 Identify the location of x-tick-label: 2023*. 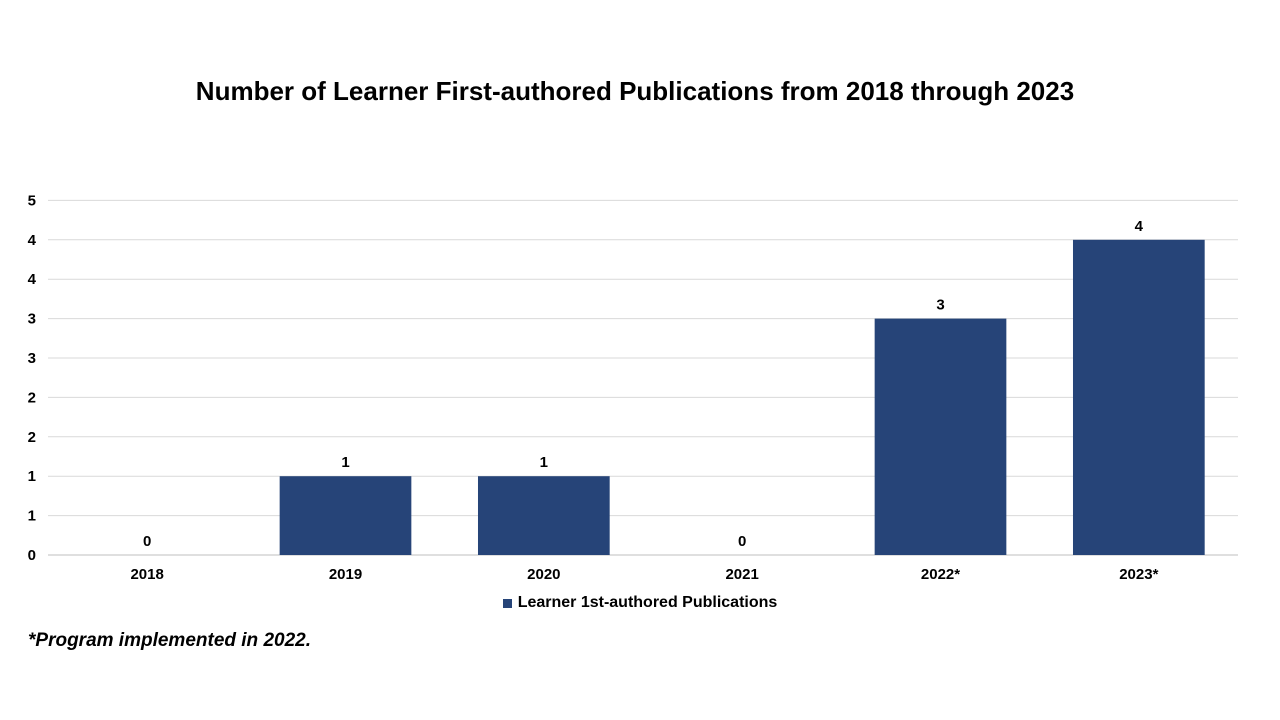
(1138, 574).